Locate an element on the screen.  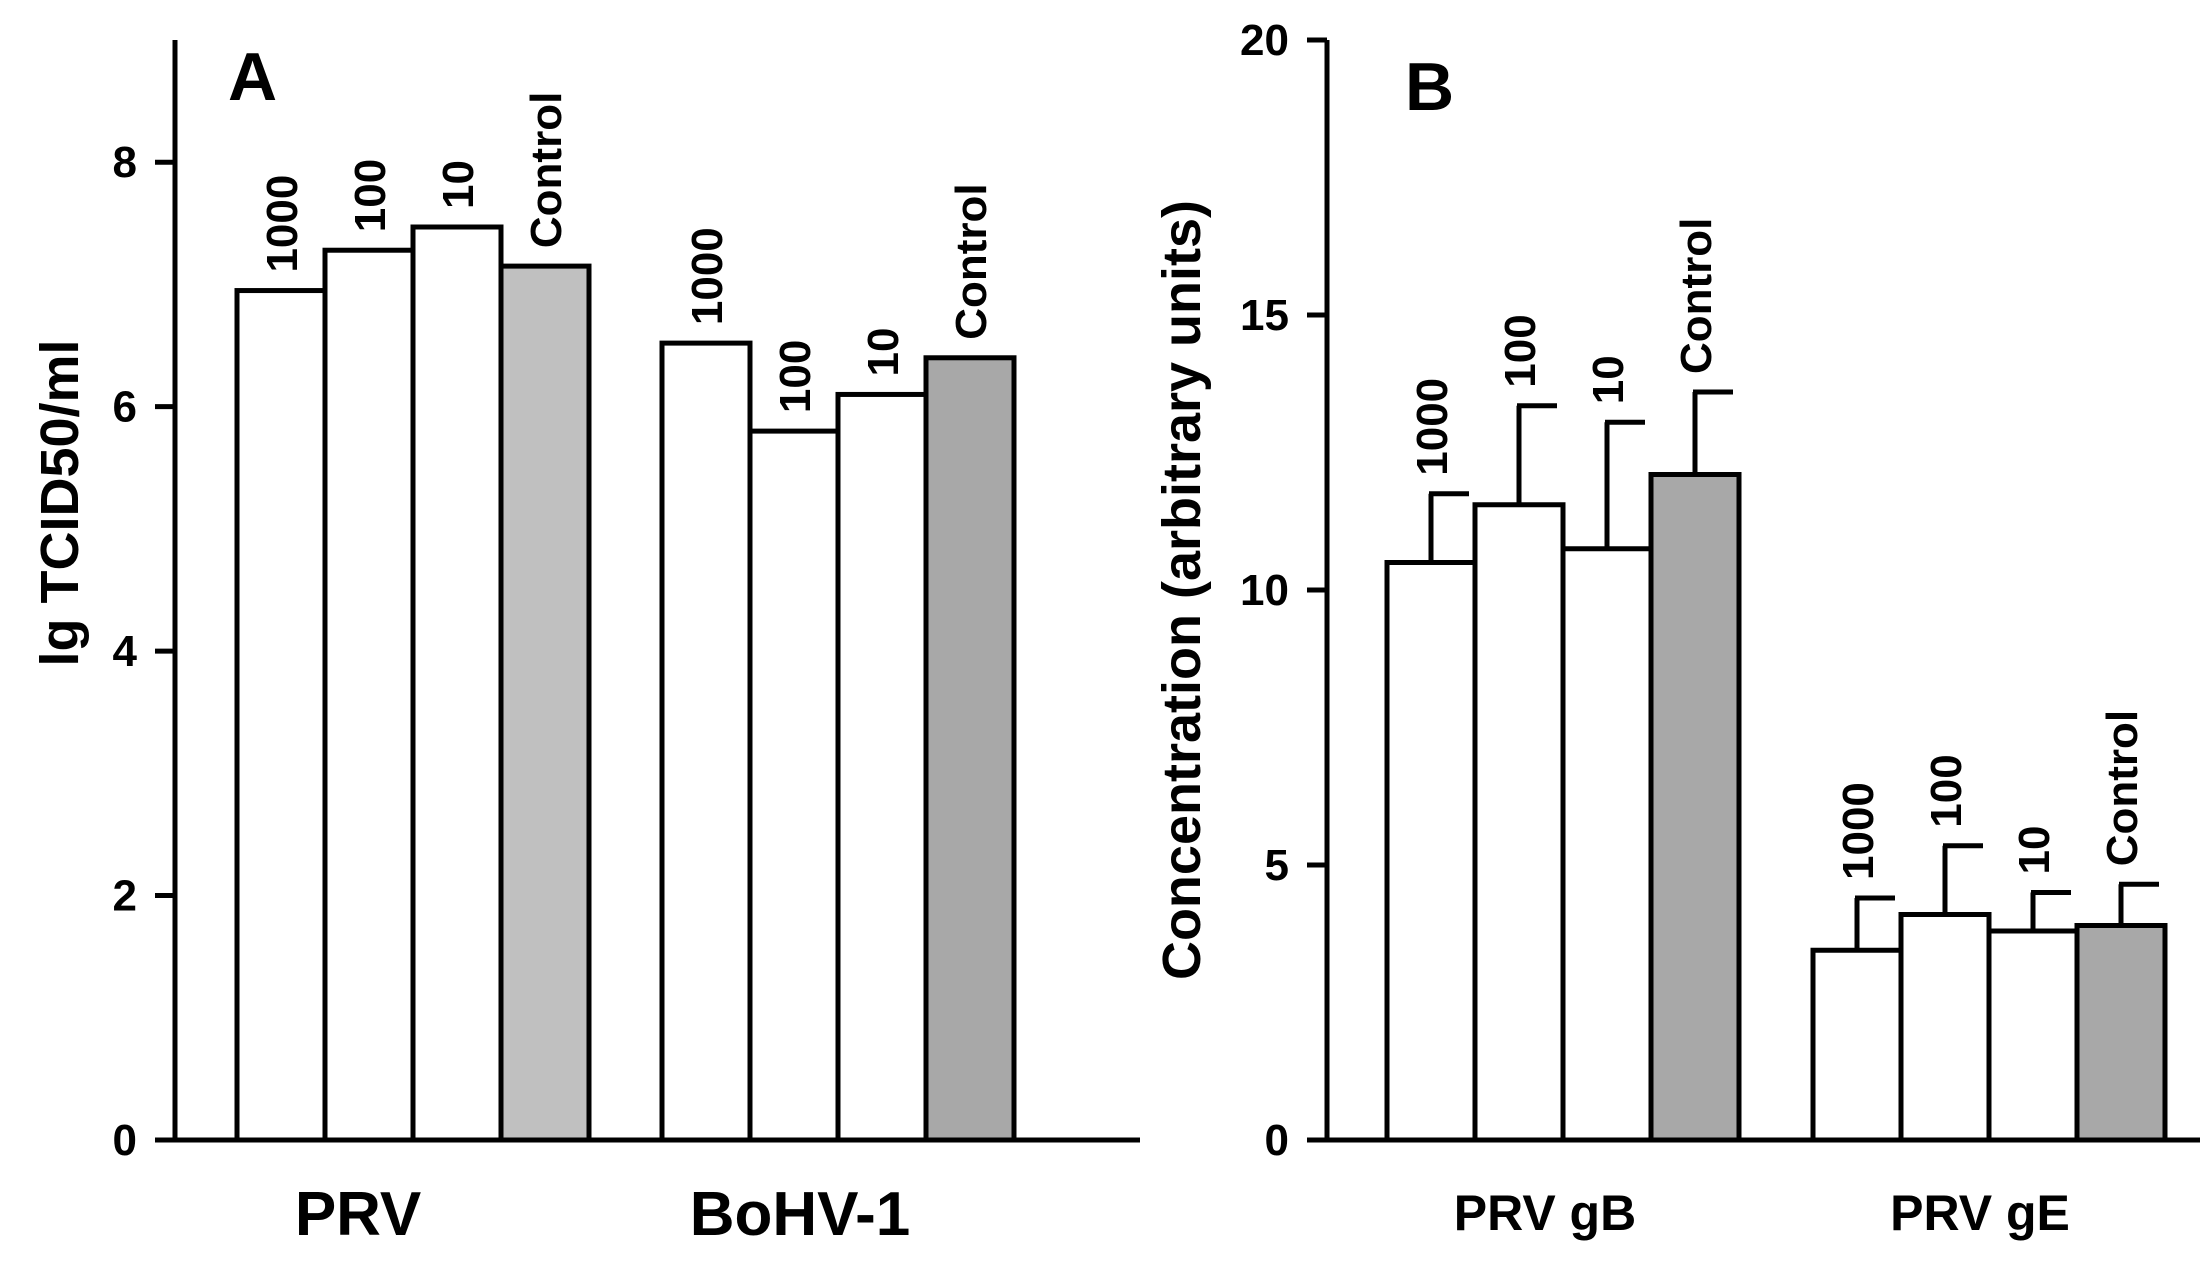
y-axis-title: Concentration (arbitrary units) is located at coordinates (1182, 590).